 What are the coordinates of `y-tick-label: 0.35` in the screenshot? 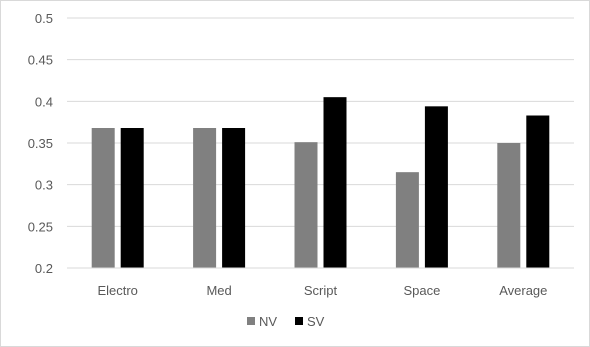 It's located at (40, 143).